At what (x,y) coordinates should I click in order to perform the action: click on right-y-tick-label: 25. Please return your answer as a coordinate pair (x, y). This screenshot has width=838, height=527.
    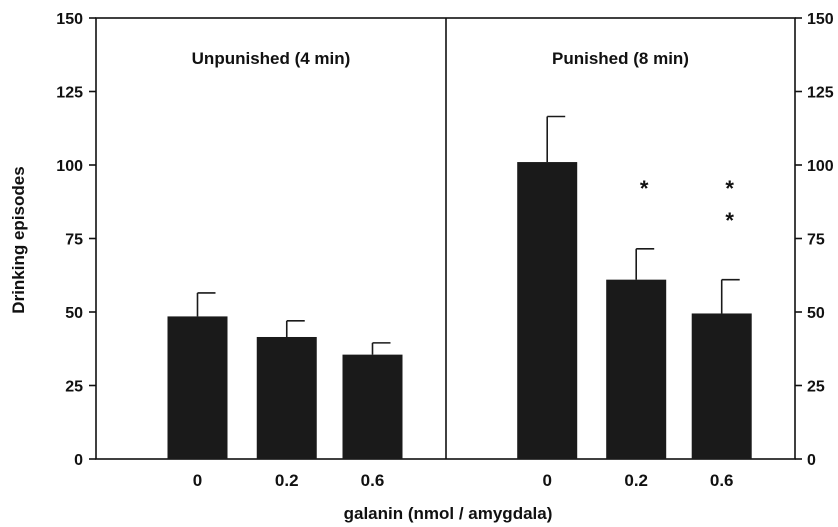
    Looking at the image, I should click on (816, 387).